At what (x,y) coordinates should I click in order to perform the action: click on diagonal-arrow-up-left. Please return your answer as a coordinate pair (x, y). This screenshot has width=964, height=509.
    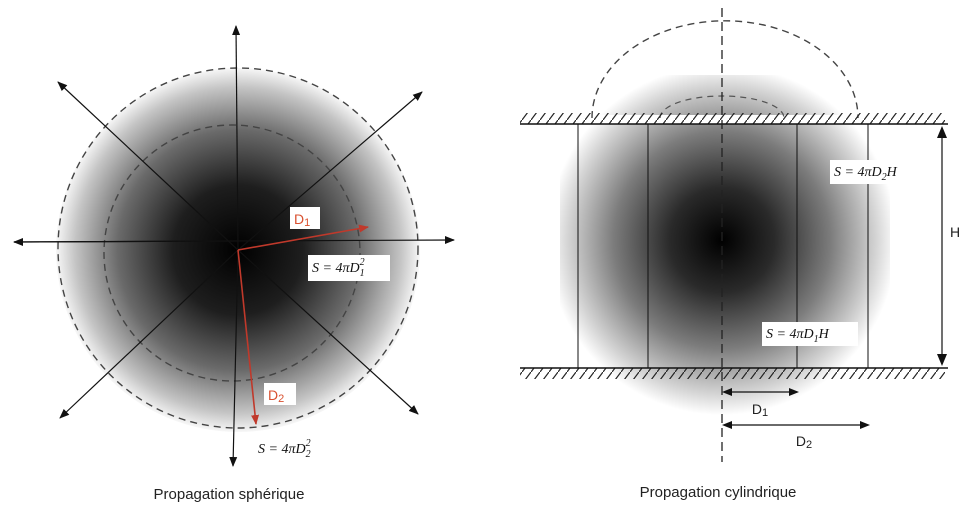
    Looking at the image, I should click on (148, 166).